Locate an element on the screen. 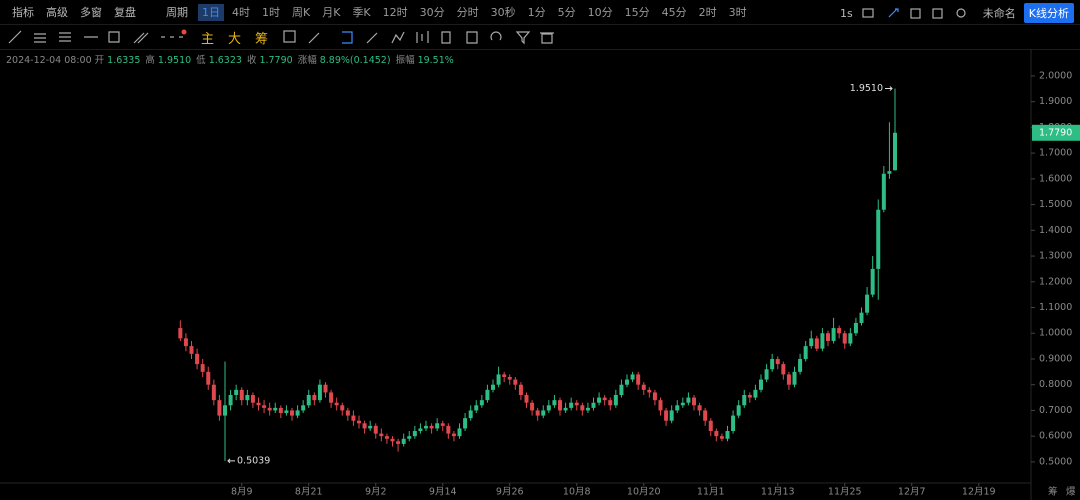 Image resolution: width=1080 pixels, height=500 pixels. info-label: 涨幅 is located at coordinates (307, 60).